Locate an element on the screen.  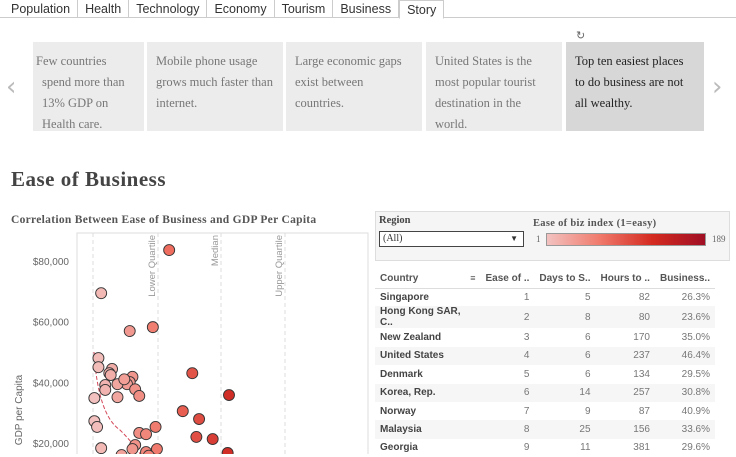
table-cell: 80 is located at coordinates (625, 317).